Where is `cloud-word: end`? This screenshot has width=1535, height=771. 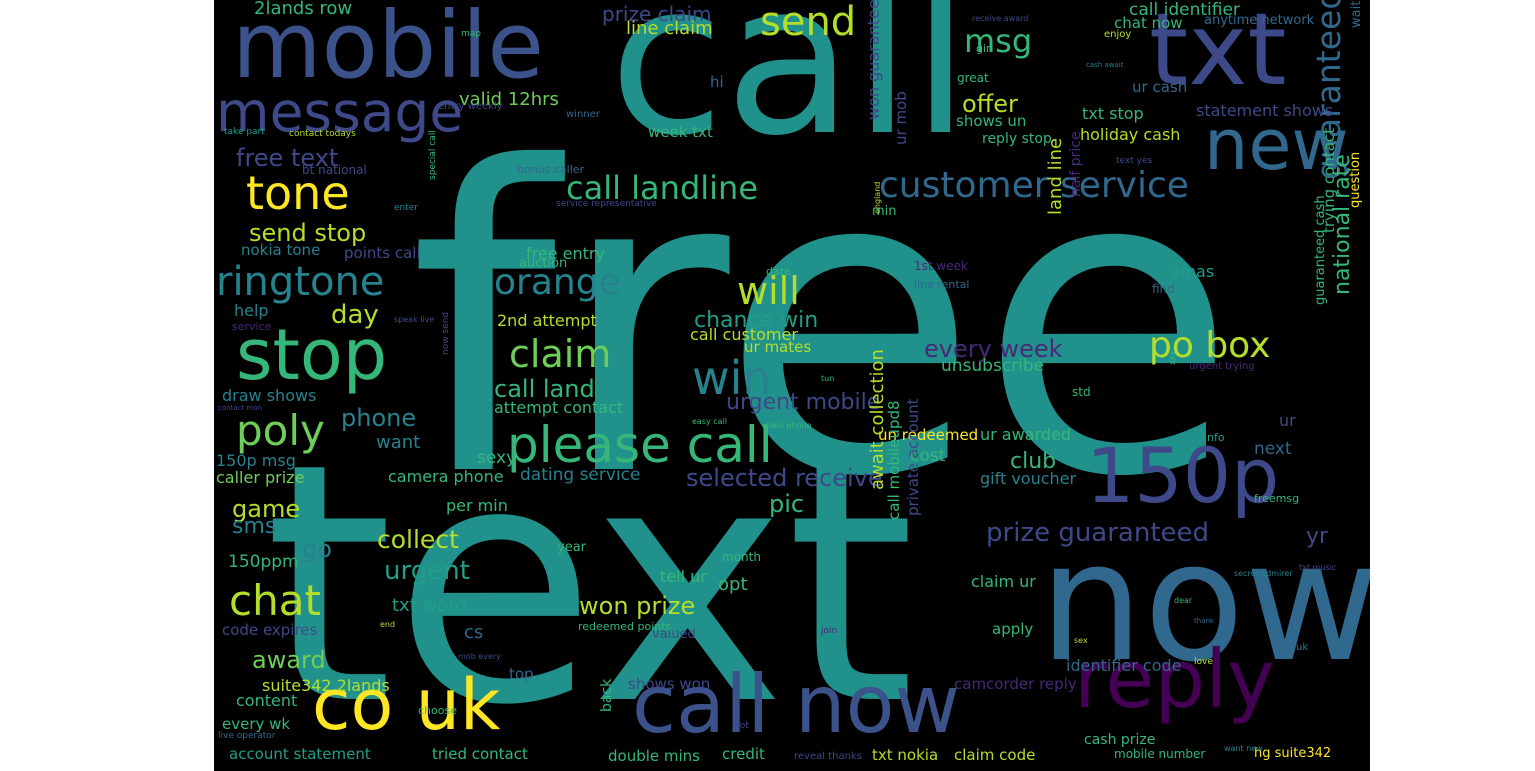
cloud-word: end is located at coordinates (388, 624).